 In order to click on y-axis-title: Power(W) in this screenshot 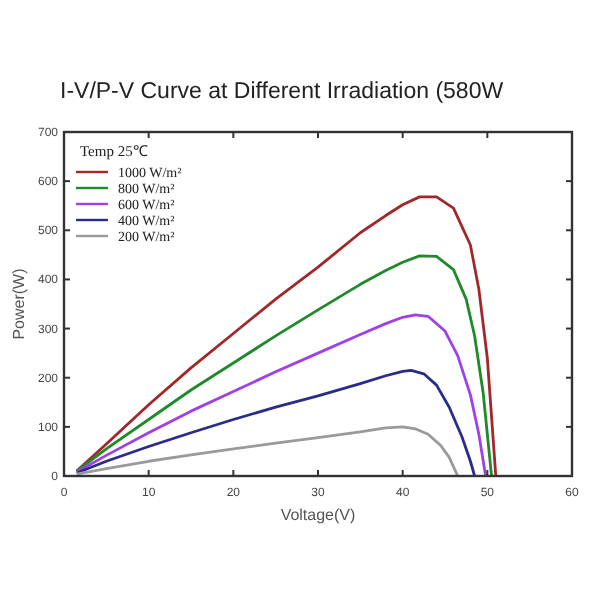, I will do `click(19, 303)`.